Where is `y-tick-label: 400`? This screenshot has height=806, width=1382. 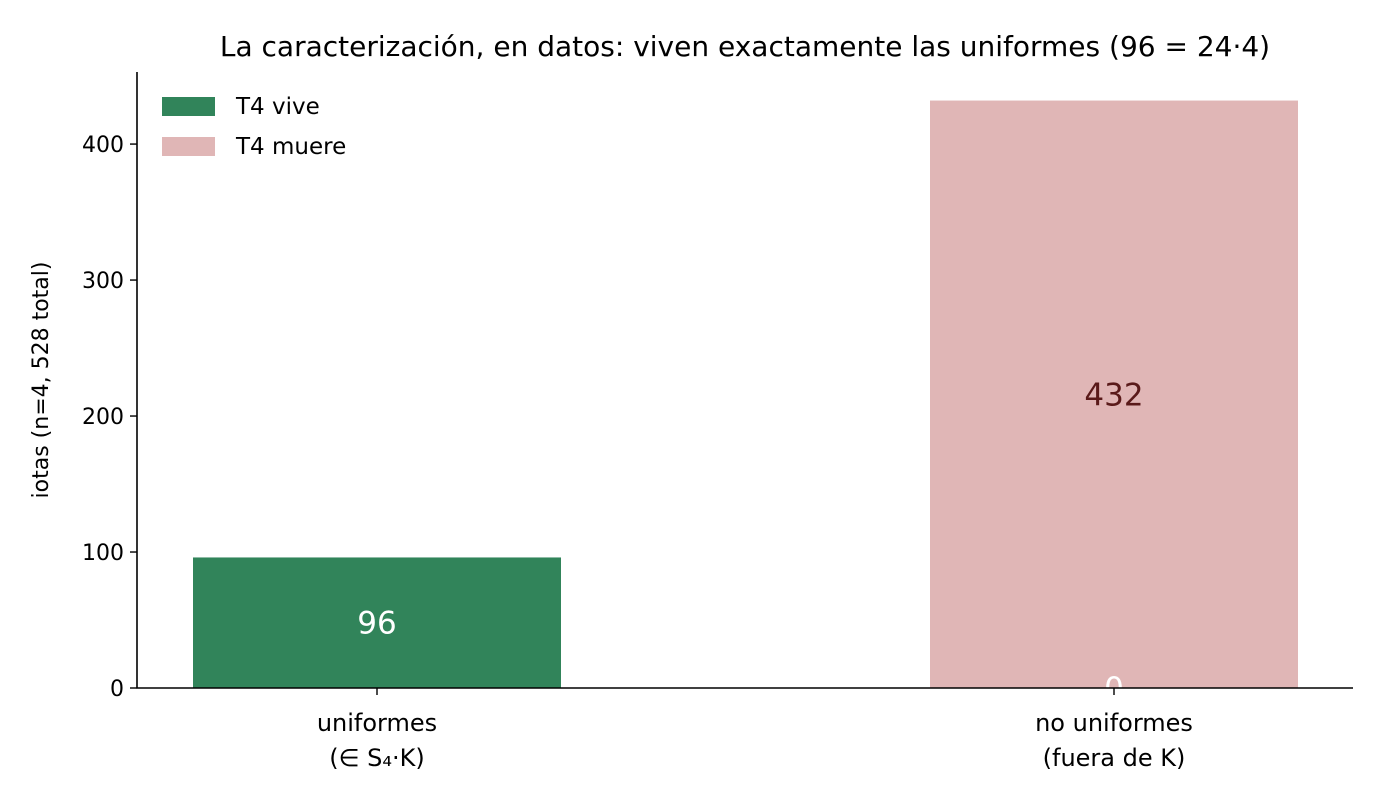 y-tick-label: 400 is located at coordinates (103, 145).